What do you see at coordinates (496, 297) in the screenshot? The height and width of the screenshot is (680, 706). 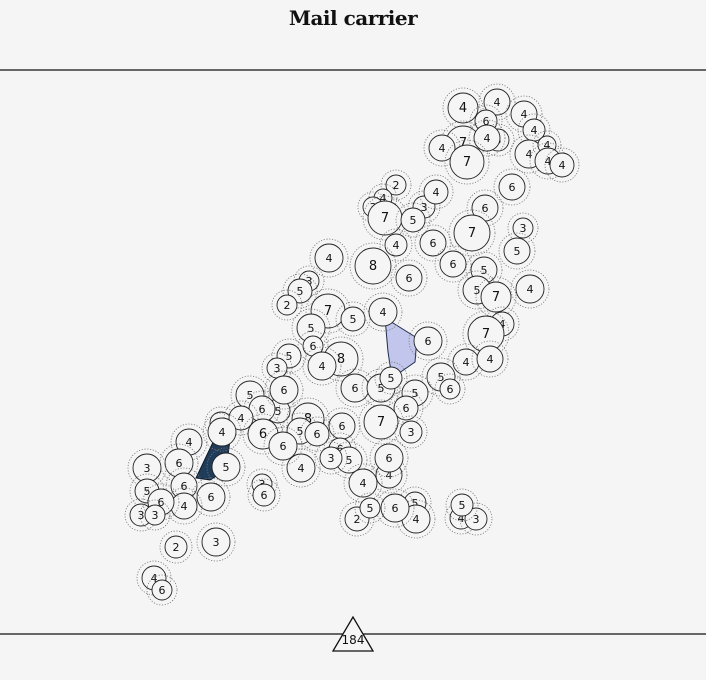 I see `bubble-number: 7` at bounding box center [496, 297].